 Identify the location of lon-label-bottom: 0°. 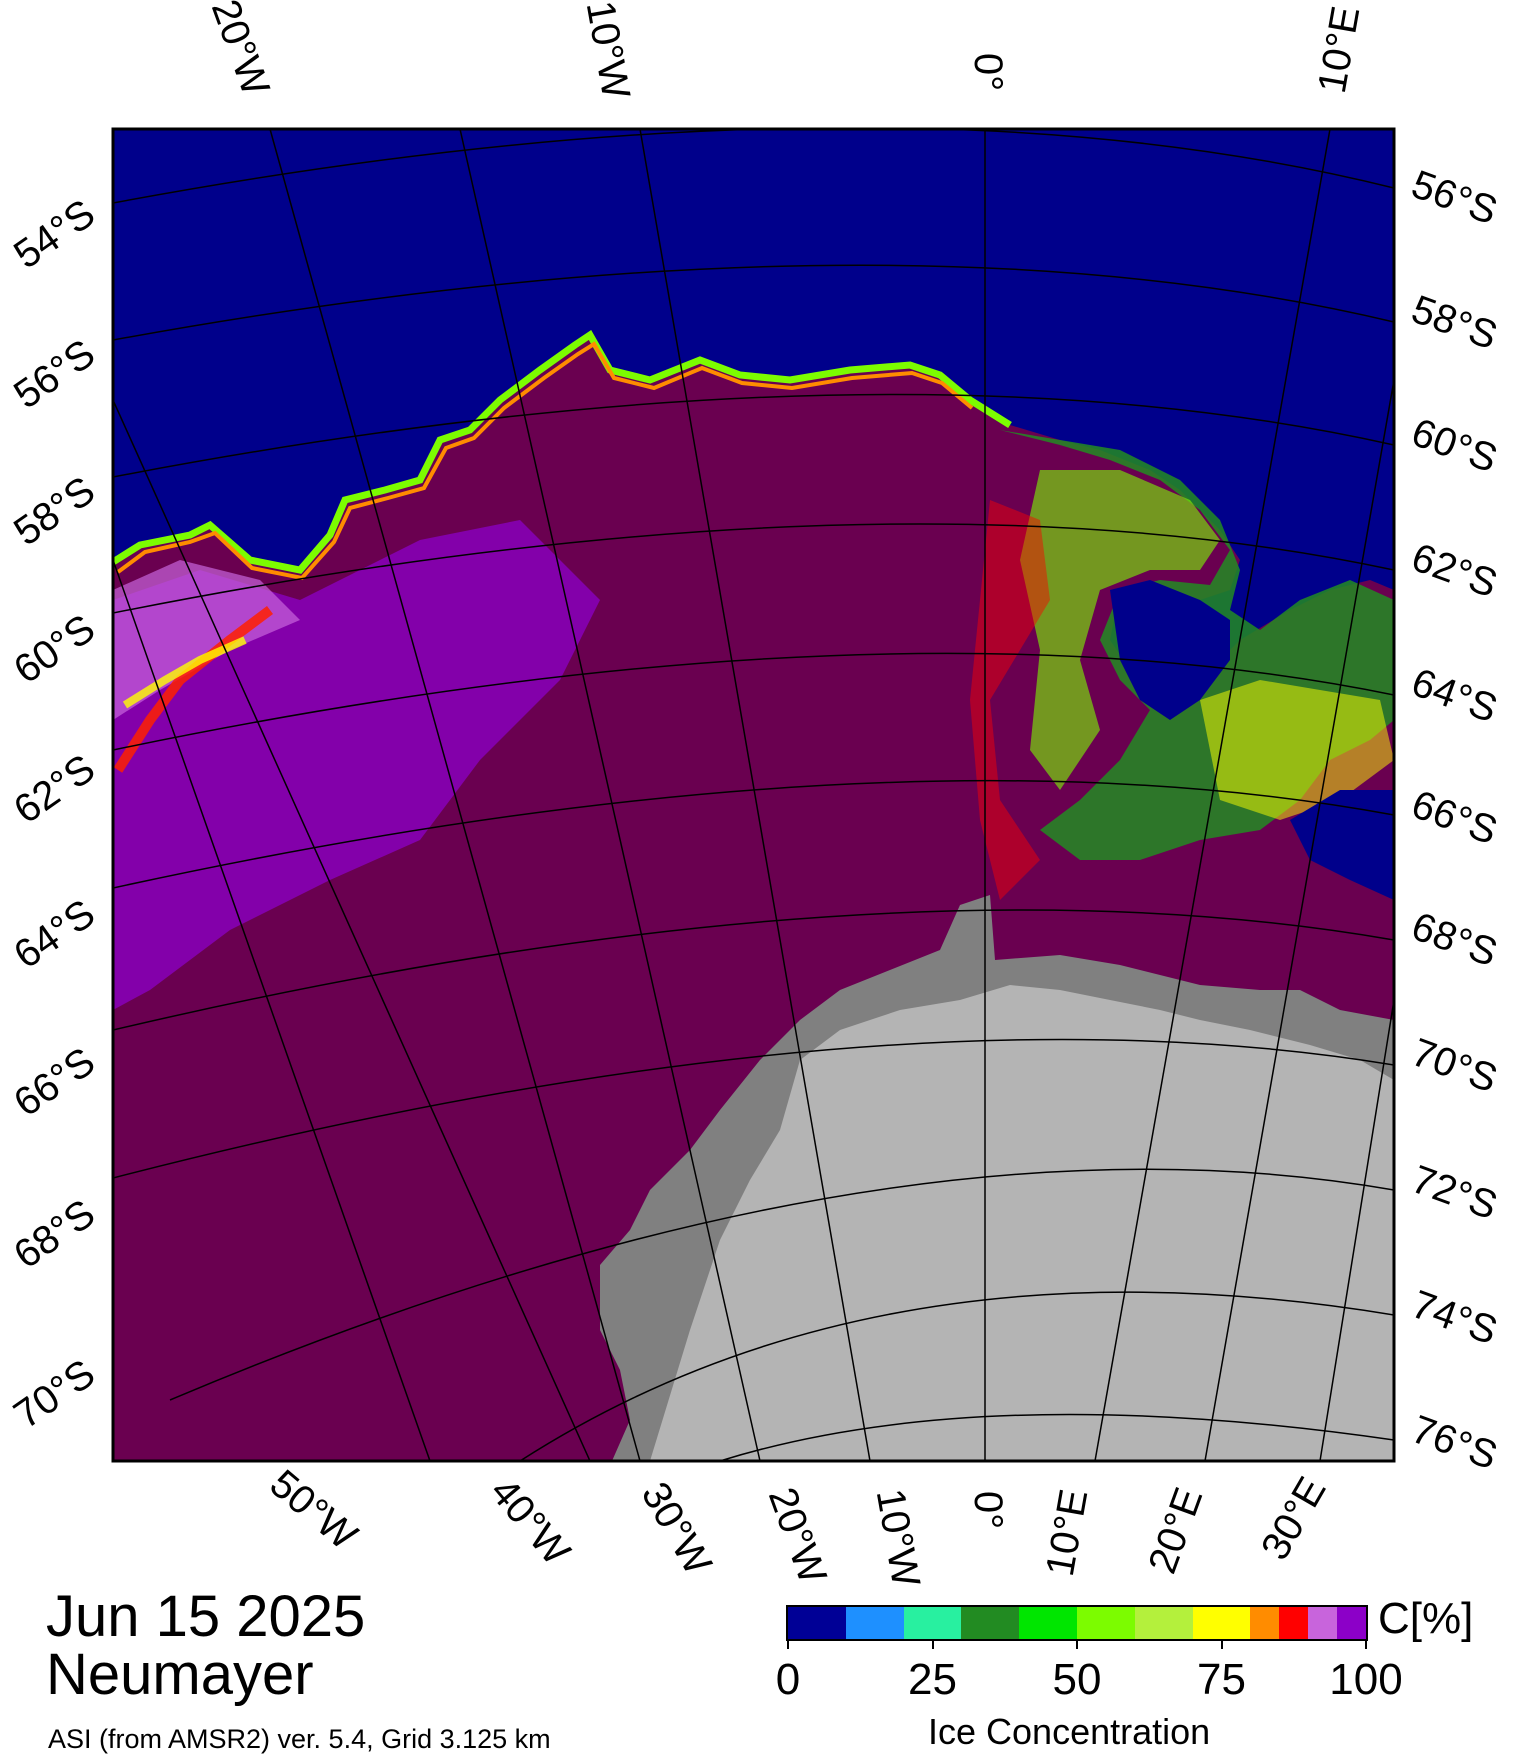
(988, 1510).